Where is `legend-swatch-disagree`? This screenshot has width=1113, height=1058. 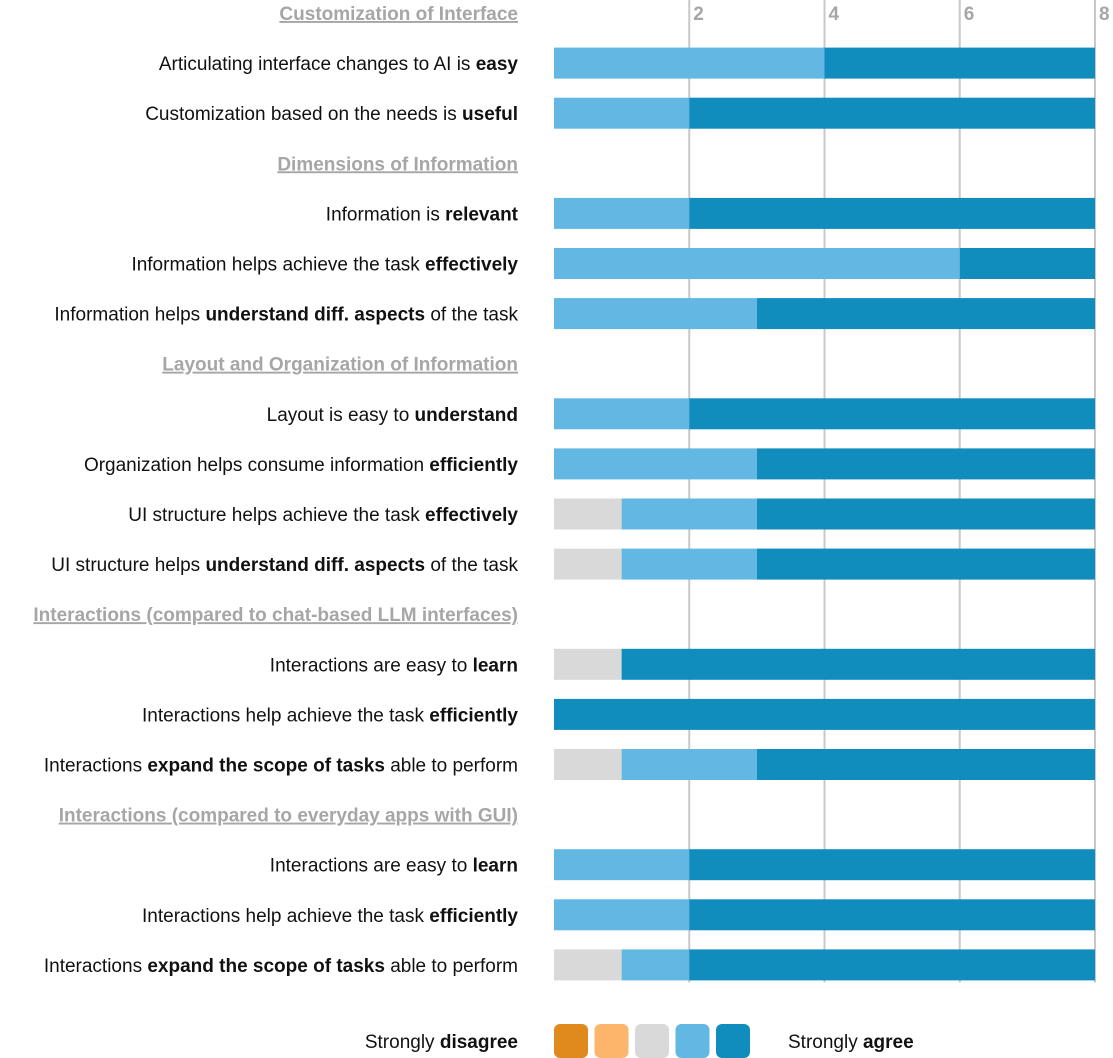
legend-swatch-disagree is located at coordinates (611, 1041).